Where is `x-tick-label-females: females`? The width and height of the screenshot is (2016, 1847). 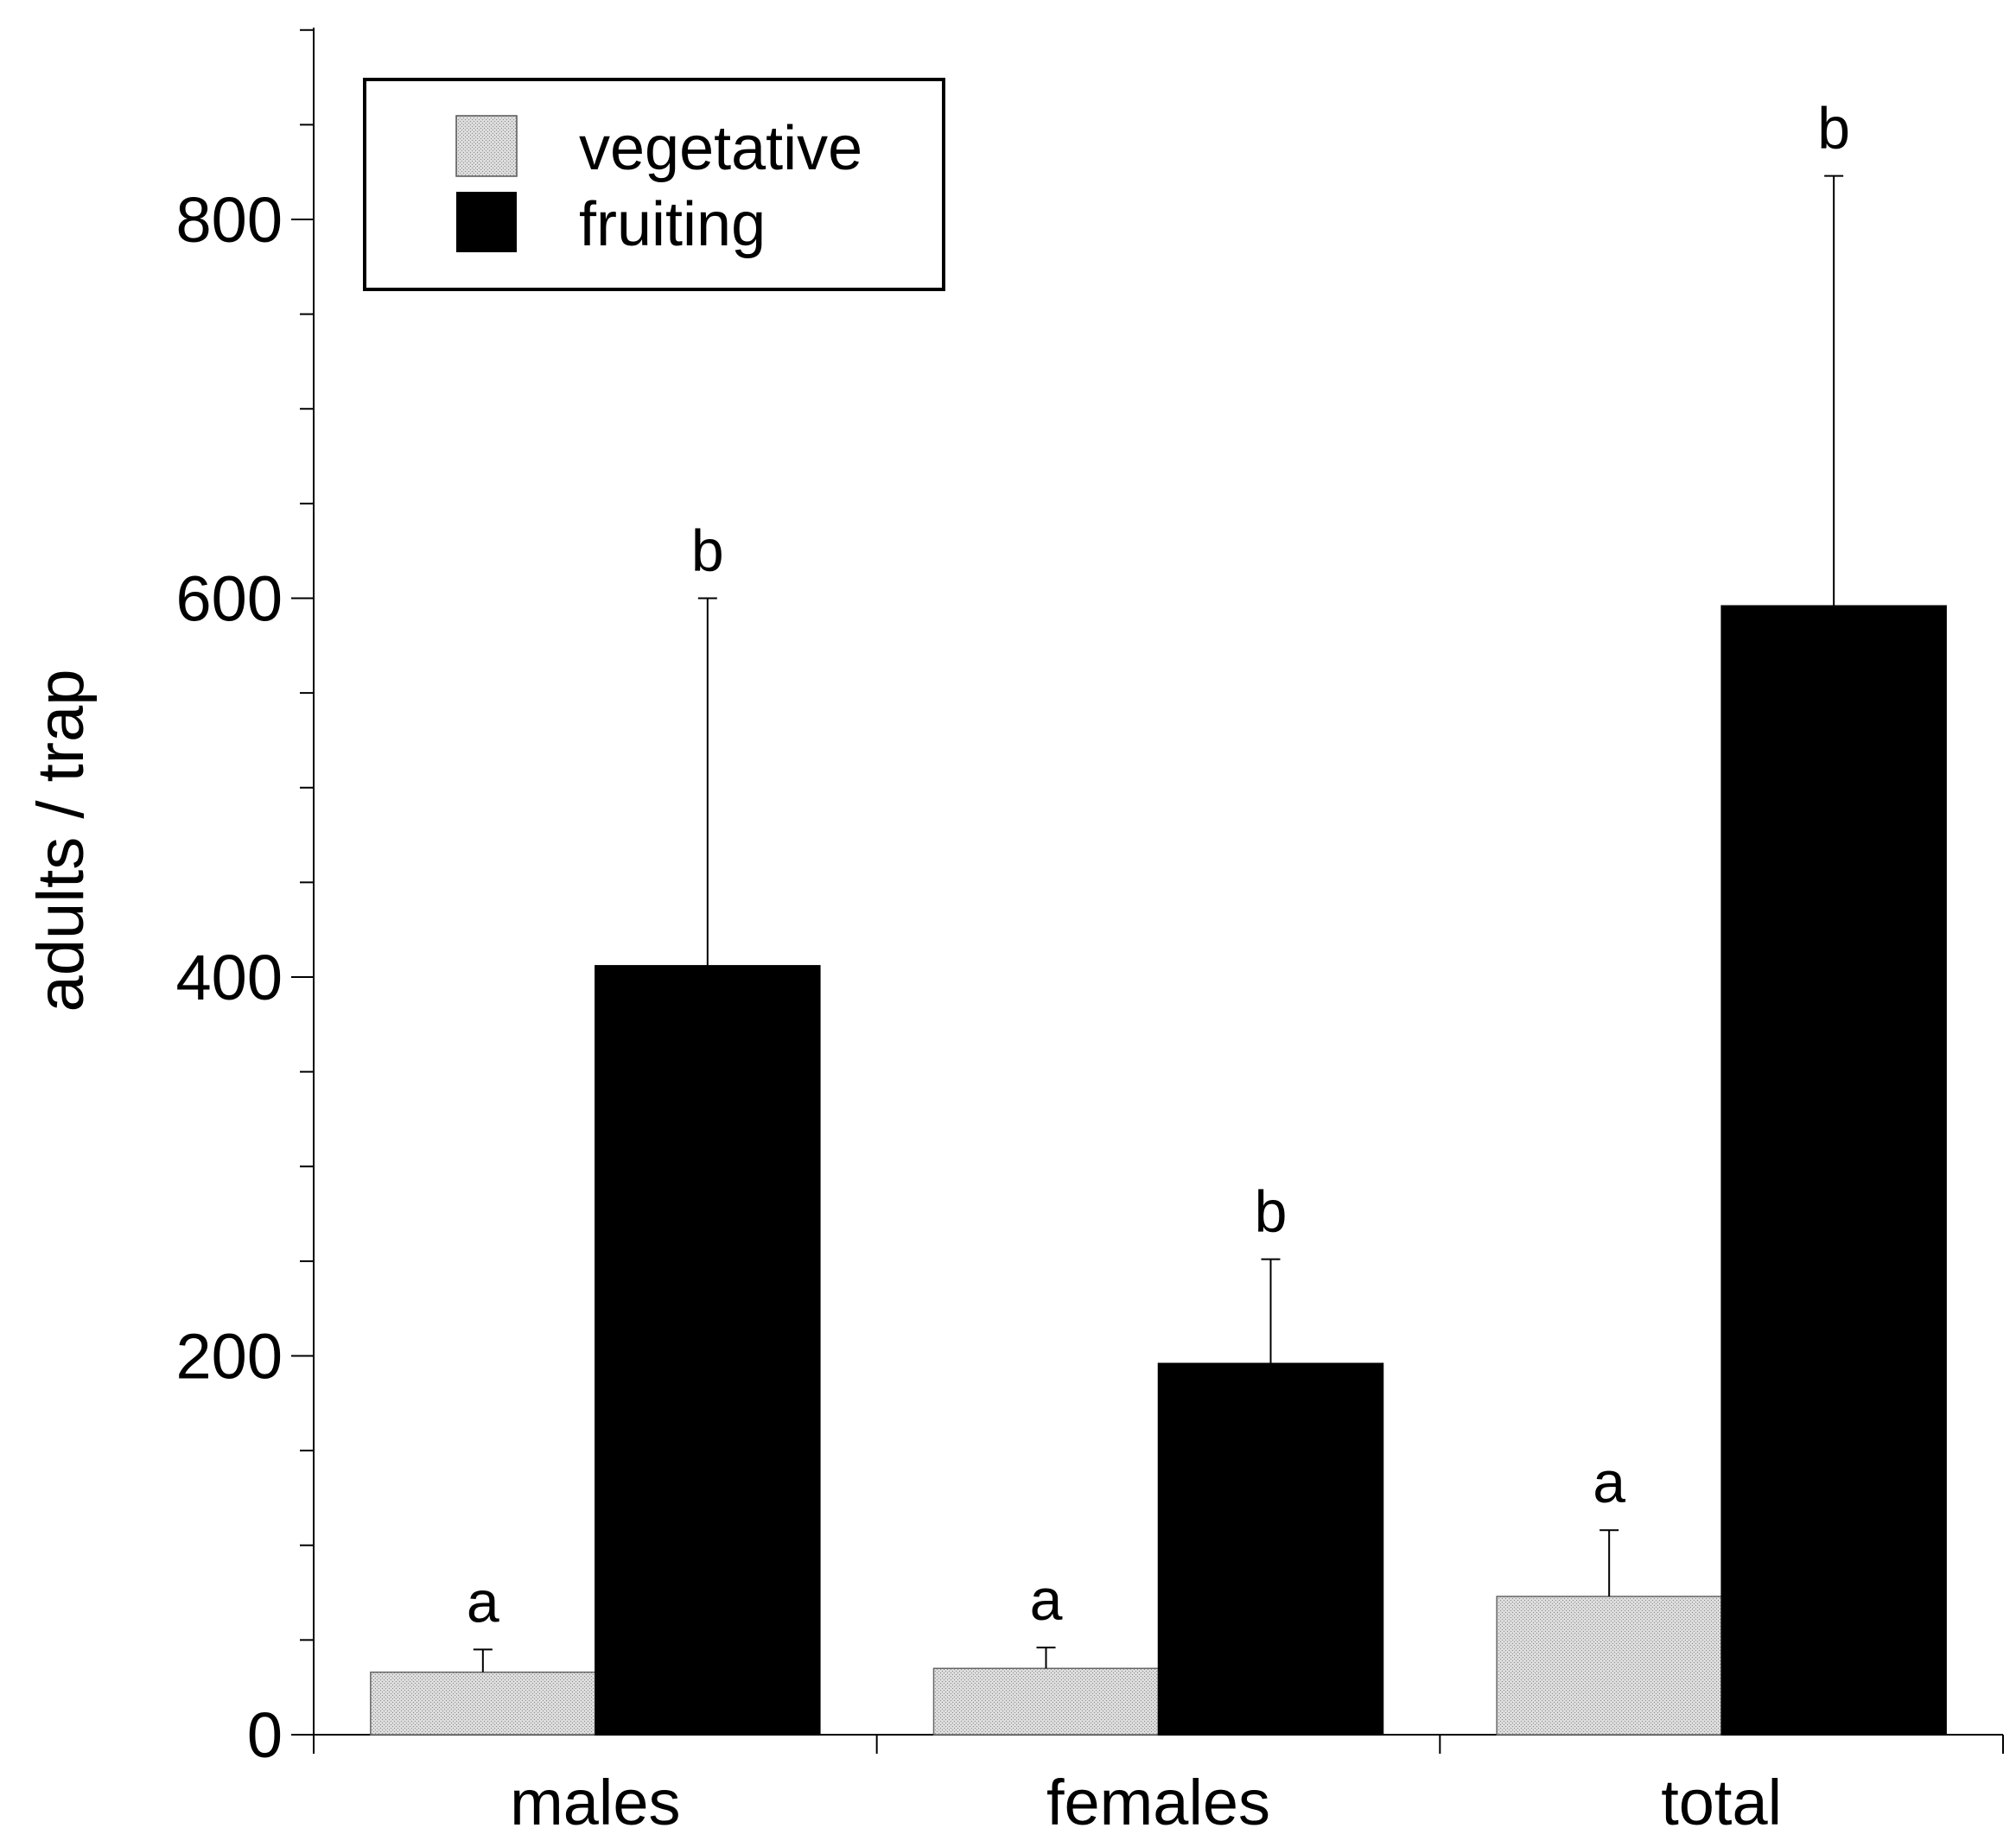 x-tick-label-females: females is located at coordinates (1158, 1803).